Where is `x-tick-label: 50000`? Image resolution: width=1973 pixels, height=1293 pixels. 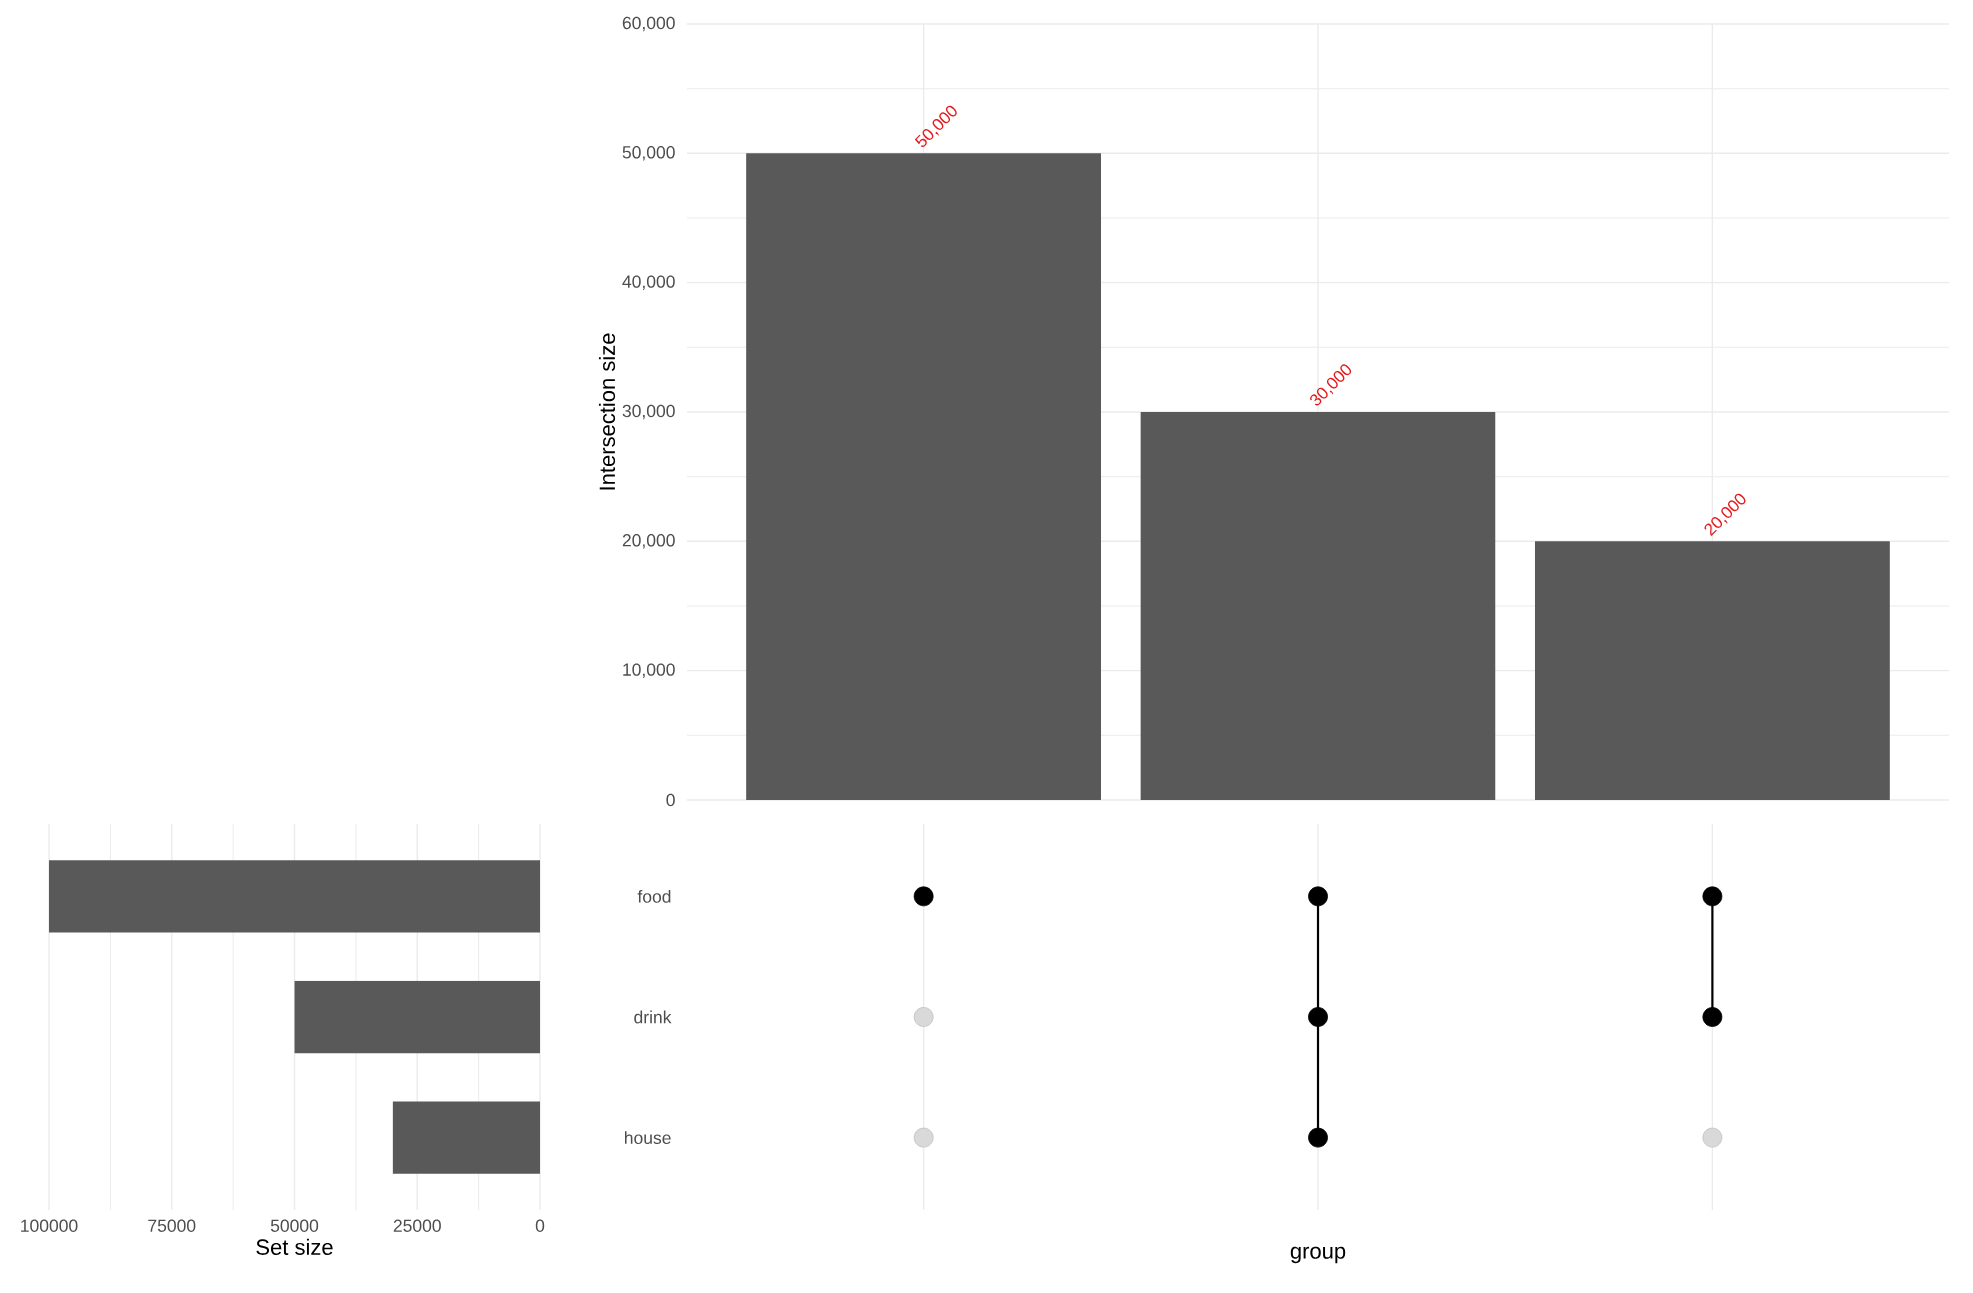
x-tick-label: 50000 is located at coordinates (294, 1225).